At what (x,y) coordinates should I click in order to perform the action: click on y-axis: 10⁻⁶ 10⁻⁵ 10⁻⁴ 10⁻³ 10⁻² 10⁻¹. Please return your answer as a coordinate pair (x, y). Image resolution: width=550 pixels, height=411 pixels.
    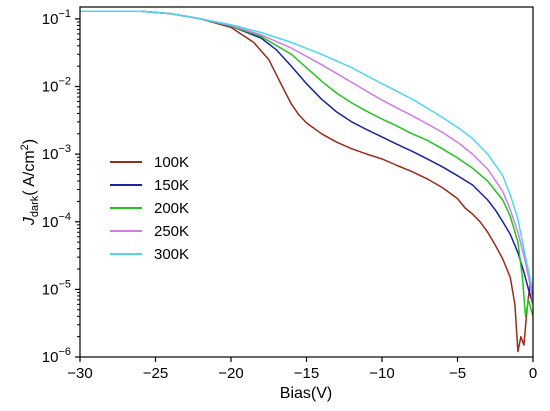
    Looking at the image, I should click on (61, 187).